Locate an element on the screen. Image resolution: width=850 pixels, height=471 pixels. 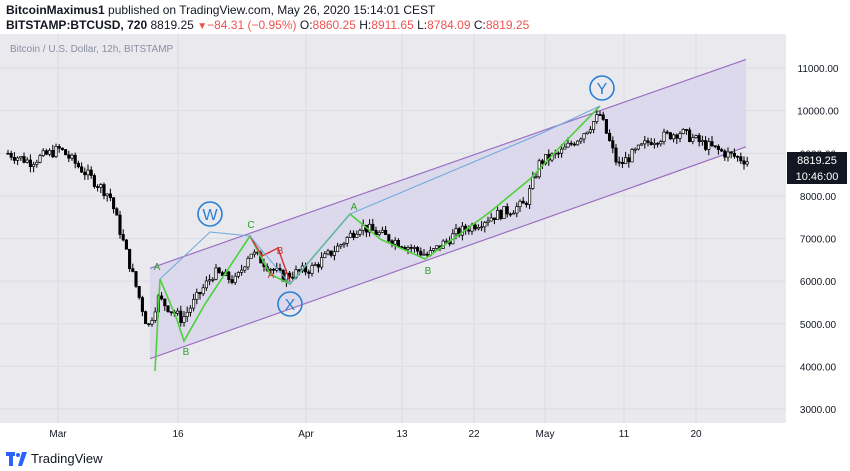
footer: TradingView is located at coordinates (425, 459).